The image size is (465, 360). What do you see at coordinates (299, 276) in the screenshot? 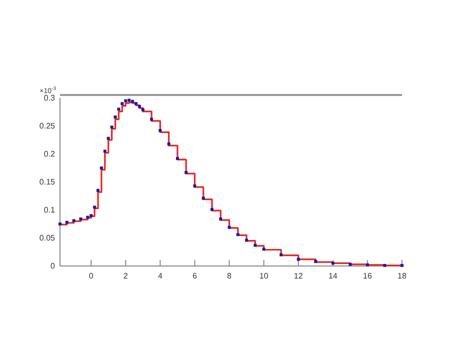
I see `x-tick-label: 12` at bounding box center [299, 276].